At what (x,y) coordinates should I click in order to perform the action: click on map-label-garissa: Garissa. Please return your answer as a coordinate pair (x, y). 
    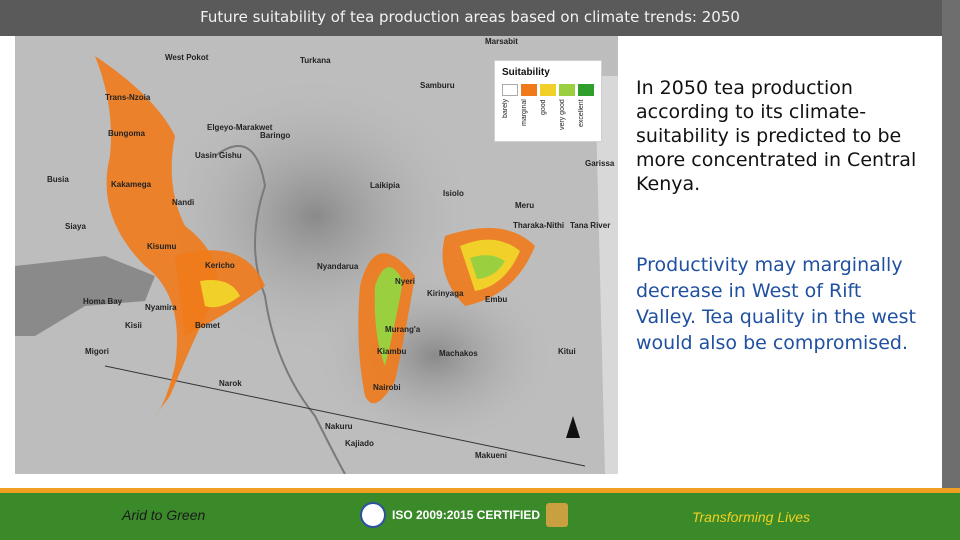
    Looking at the image, I should click on (600, 163).